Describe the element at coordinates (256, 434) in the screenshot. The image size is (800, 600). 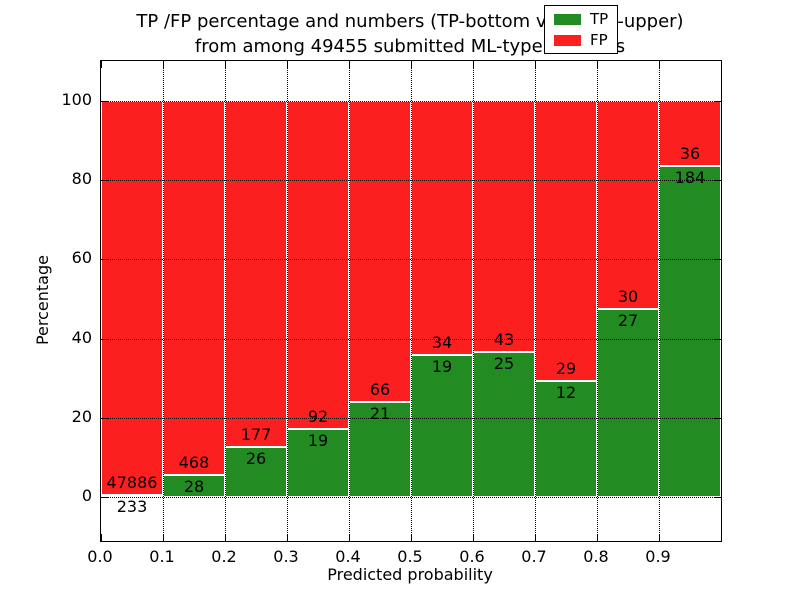
I see `bar-label-fp: 177` at that location.